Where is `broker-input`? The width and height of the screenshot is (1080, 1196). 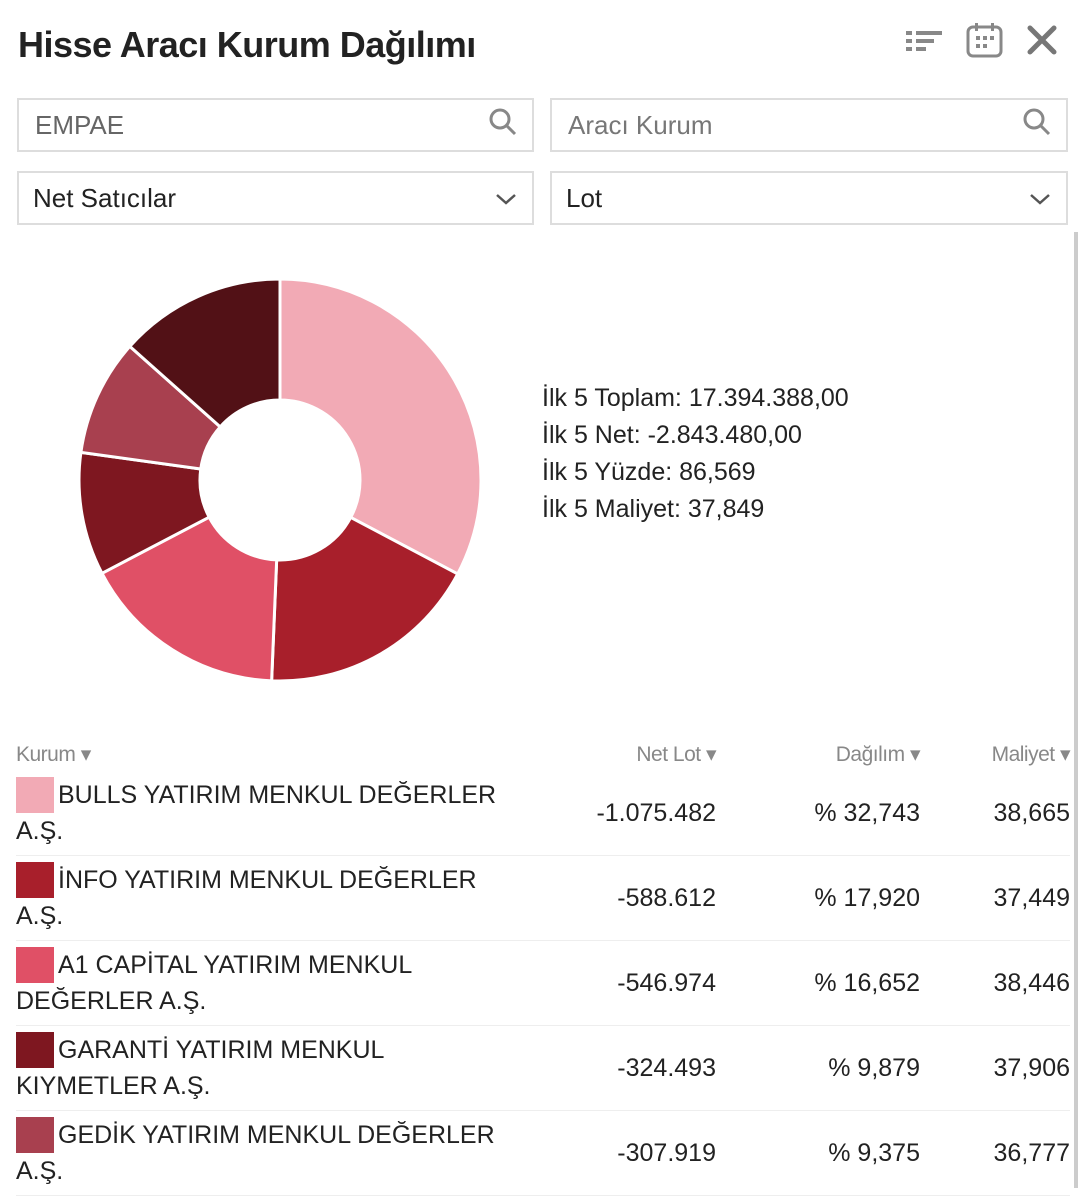
broker-input is located at coordinates (794, 125).